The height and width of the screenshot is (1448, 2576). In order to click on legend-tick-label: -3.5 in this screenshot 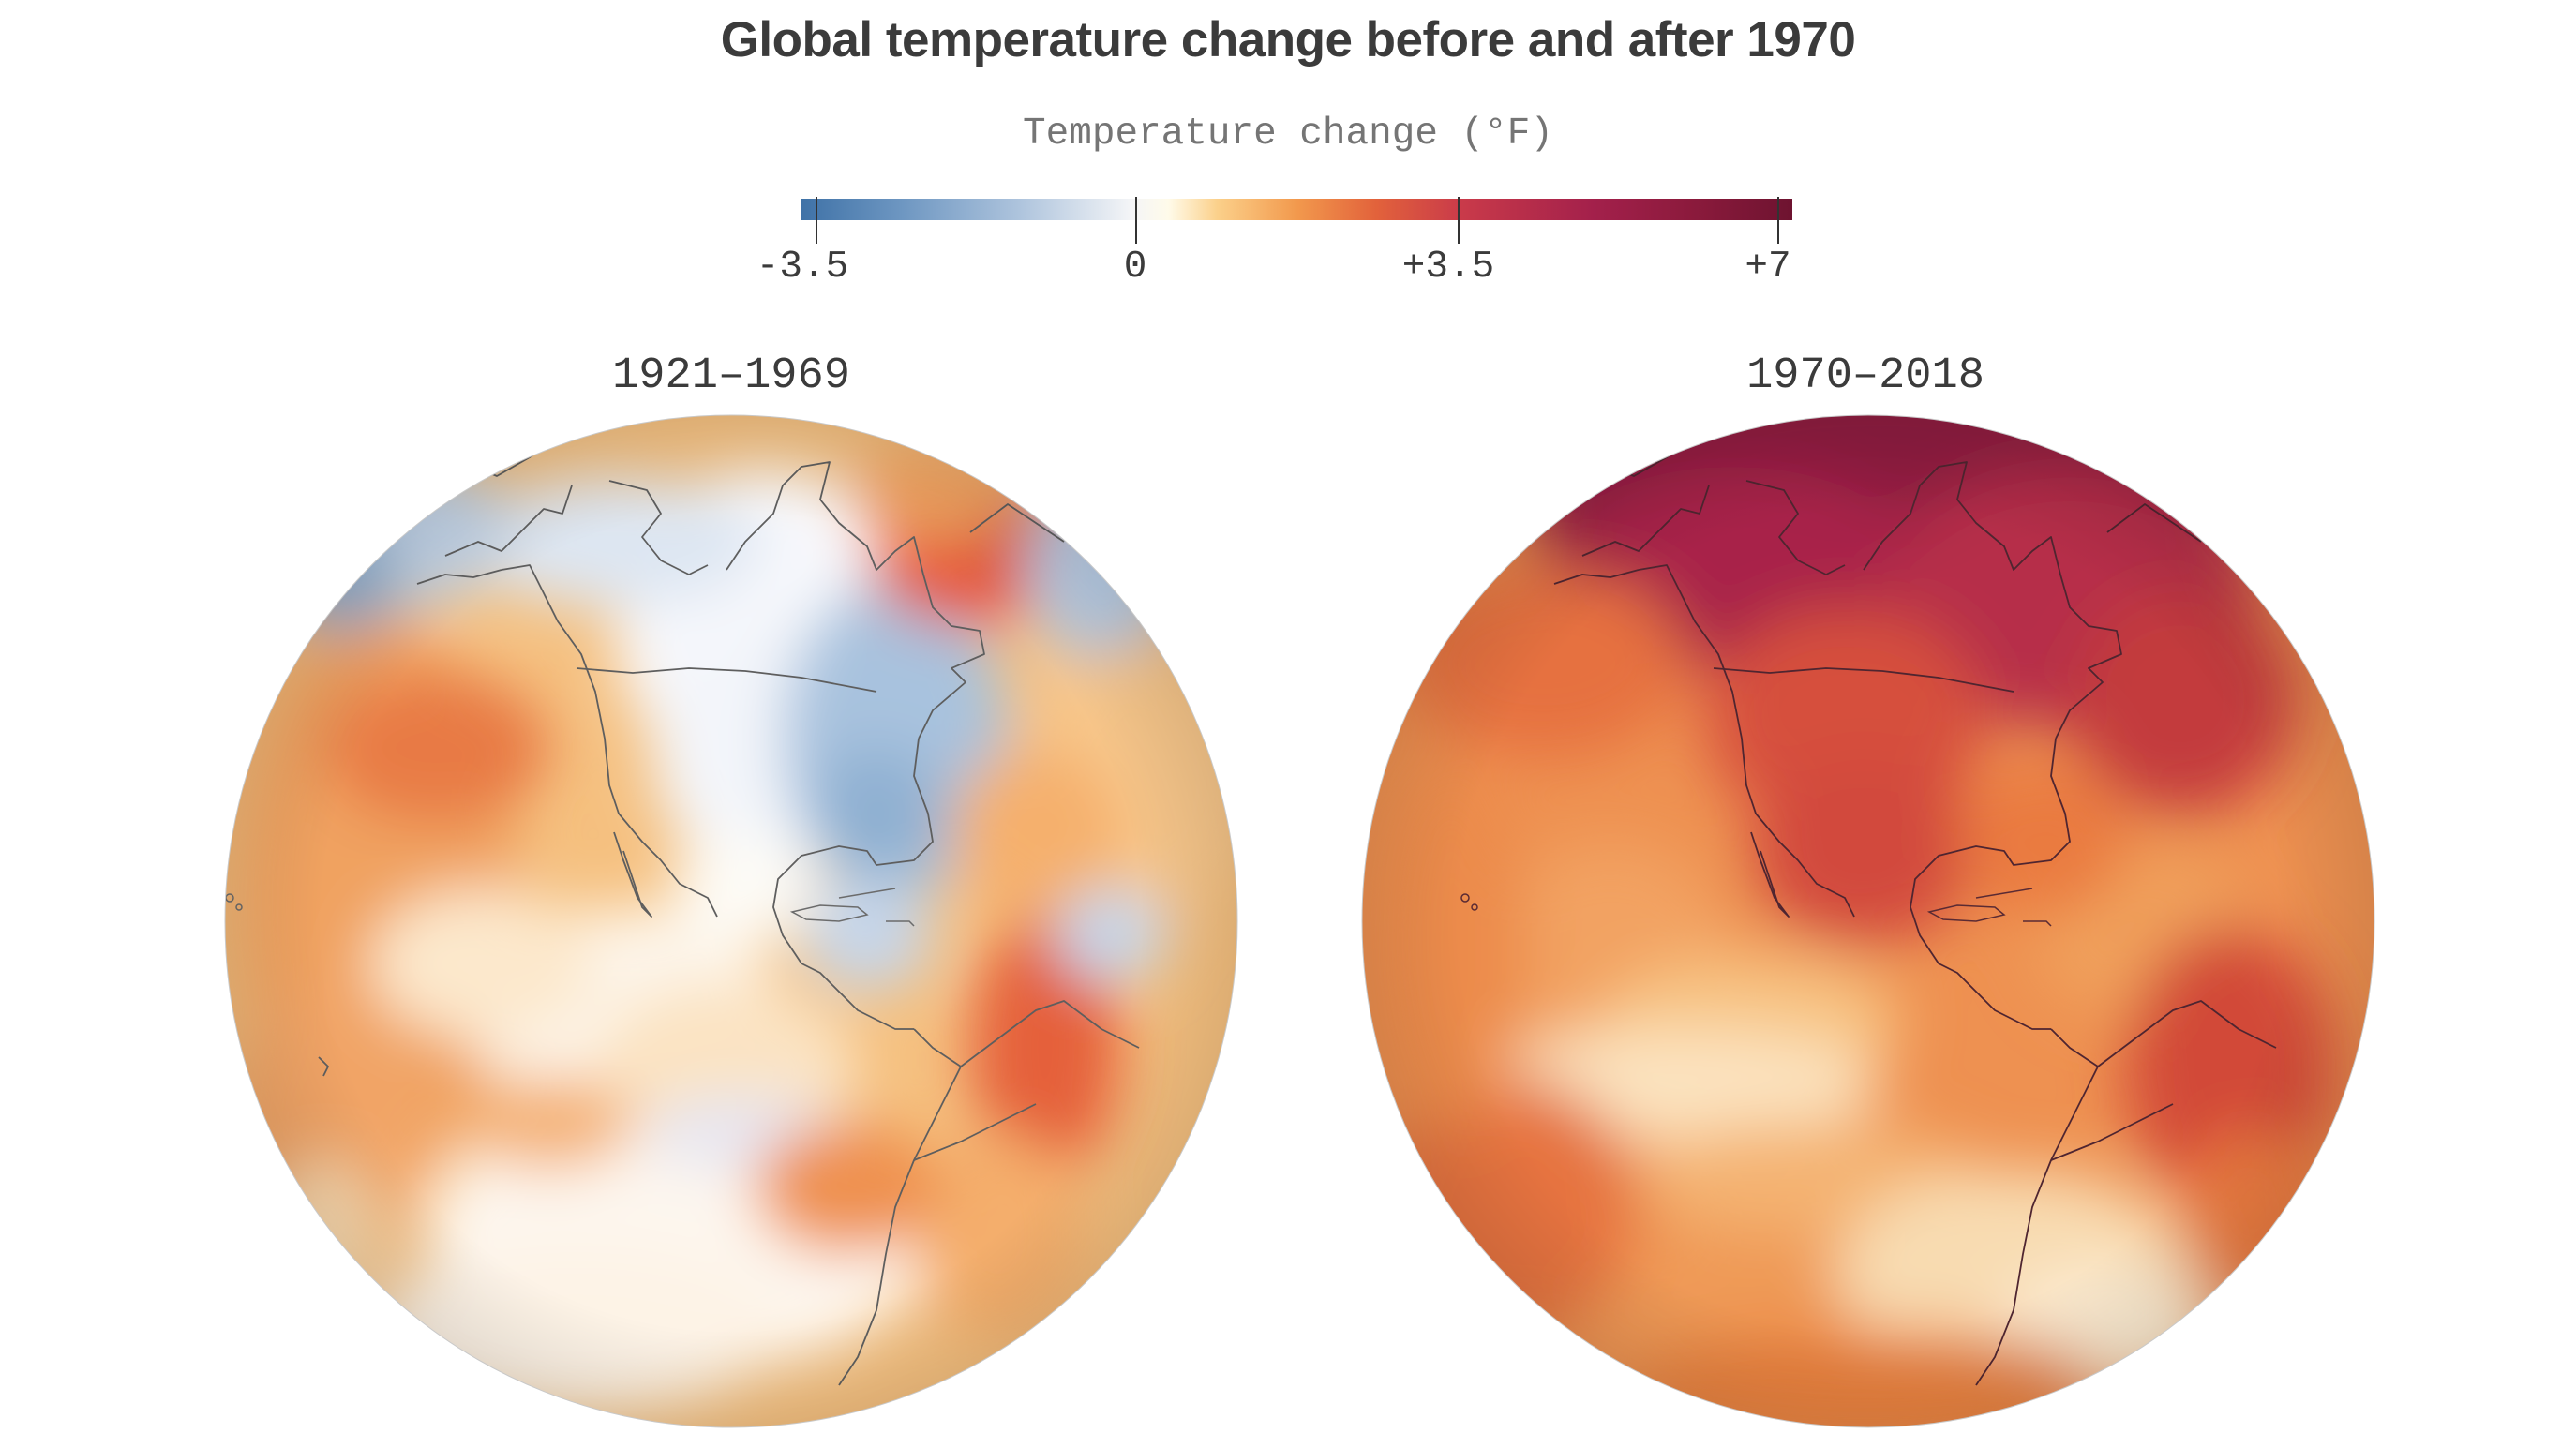, I will do `click(802, 267)`.